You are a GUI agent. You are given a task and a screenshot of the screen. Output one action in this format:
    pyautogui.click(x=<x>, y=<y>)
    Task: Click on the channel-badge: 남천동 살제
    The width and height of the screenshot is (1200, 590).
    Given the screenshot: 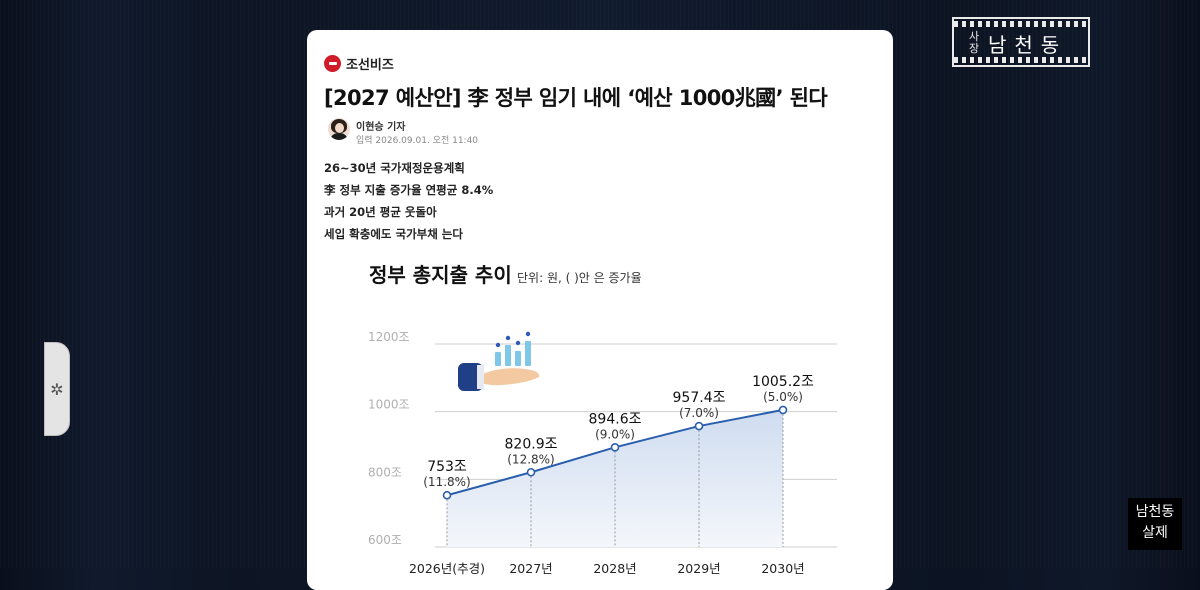 What is the action you would take?
    pyautogui.click(x=1155, y=524)
    